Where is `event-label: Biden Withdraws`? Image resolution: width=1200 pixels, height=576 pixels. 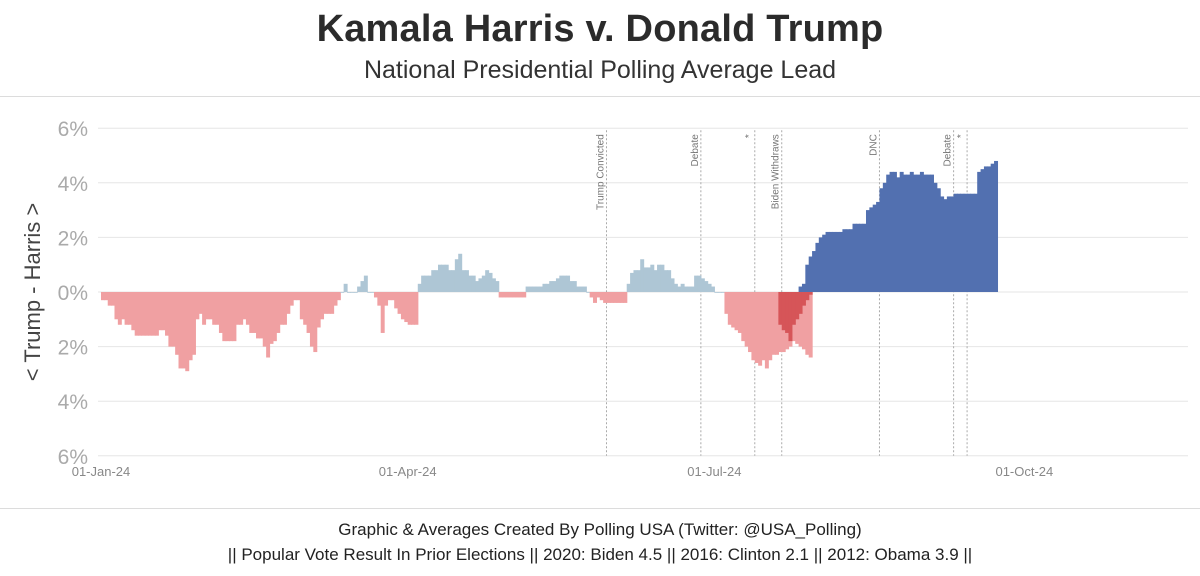 event-label: Biden Withdraws is located at coordinates (776, 171).